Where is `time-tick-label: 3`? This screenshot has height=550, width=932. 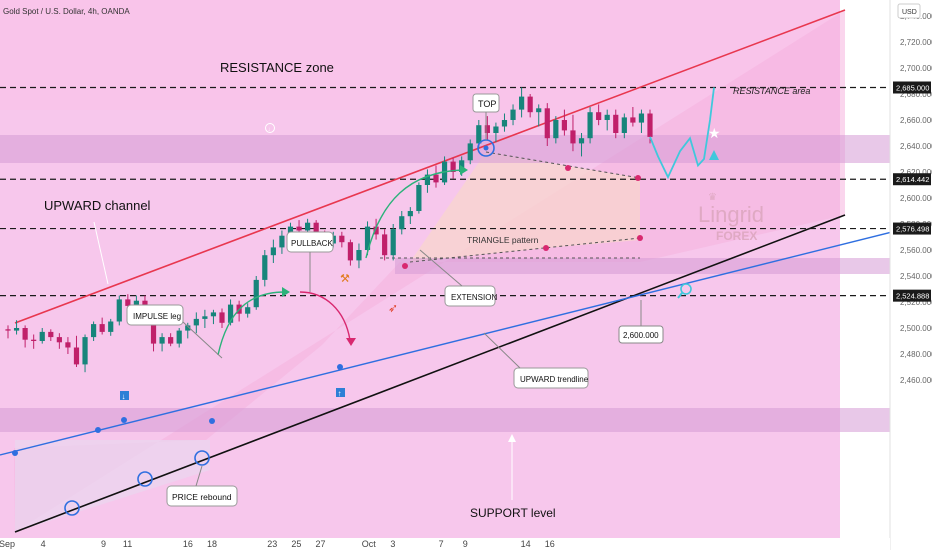
time-tick-label: 3 is located at coordinates (392, 544).